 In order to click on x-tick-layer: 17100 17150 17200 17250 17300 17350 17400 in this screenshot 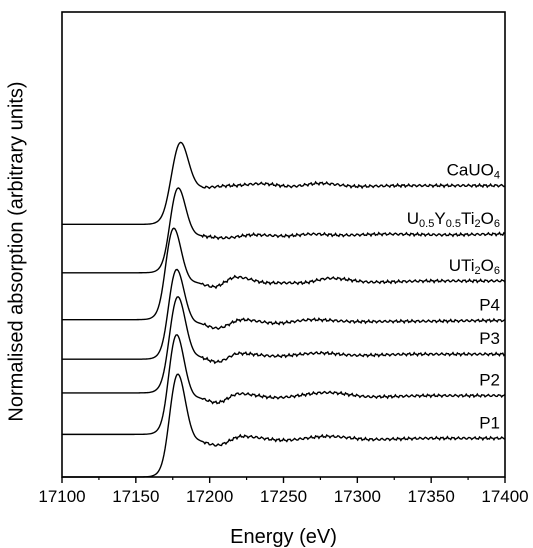, I will do `click(283, 491)`.